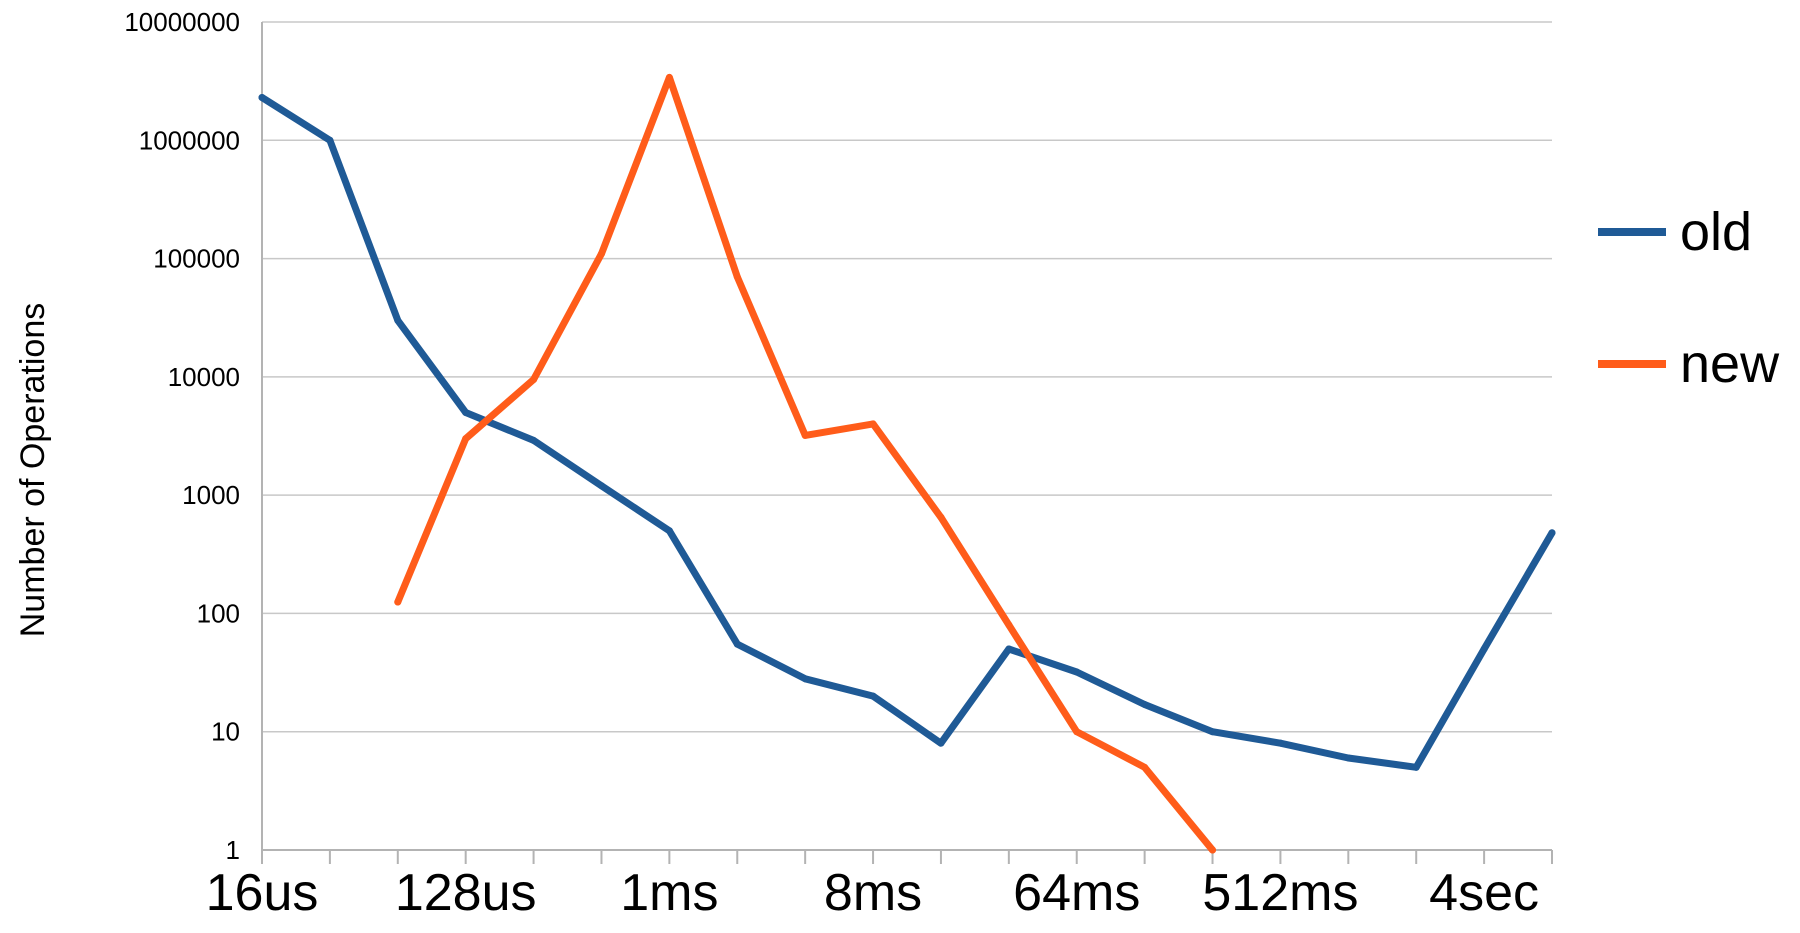 The width and height of the screenshot is (1800, 933). I want to click on legend-label-new: new, so click(1730, 364).